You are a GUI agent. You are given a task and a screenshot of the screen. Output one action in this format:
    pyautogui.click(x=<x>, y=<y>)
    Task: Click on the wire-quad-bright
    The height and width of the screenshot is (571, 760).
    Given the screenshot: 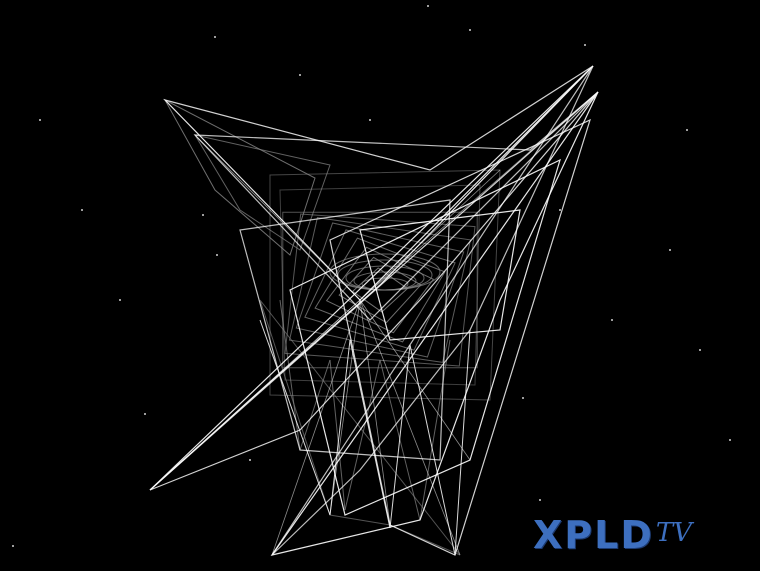 What is the action you would take?
    pyautogui.click(x=440, y=275)
    